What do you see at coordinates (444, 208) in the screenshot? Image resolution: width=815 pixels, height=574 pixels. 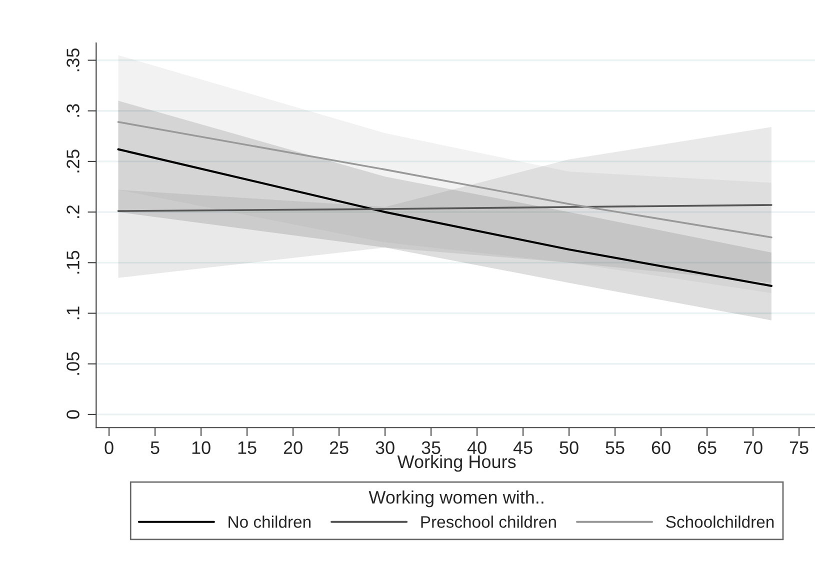 I see `line-series` at bounding box center [444, 208].